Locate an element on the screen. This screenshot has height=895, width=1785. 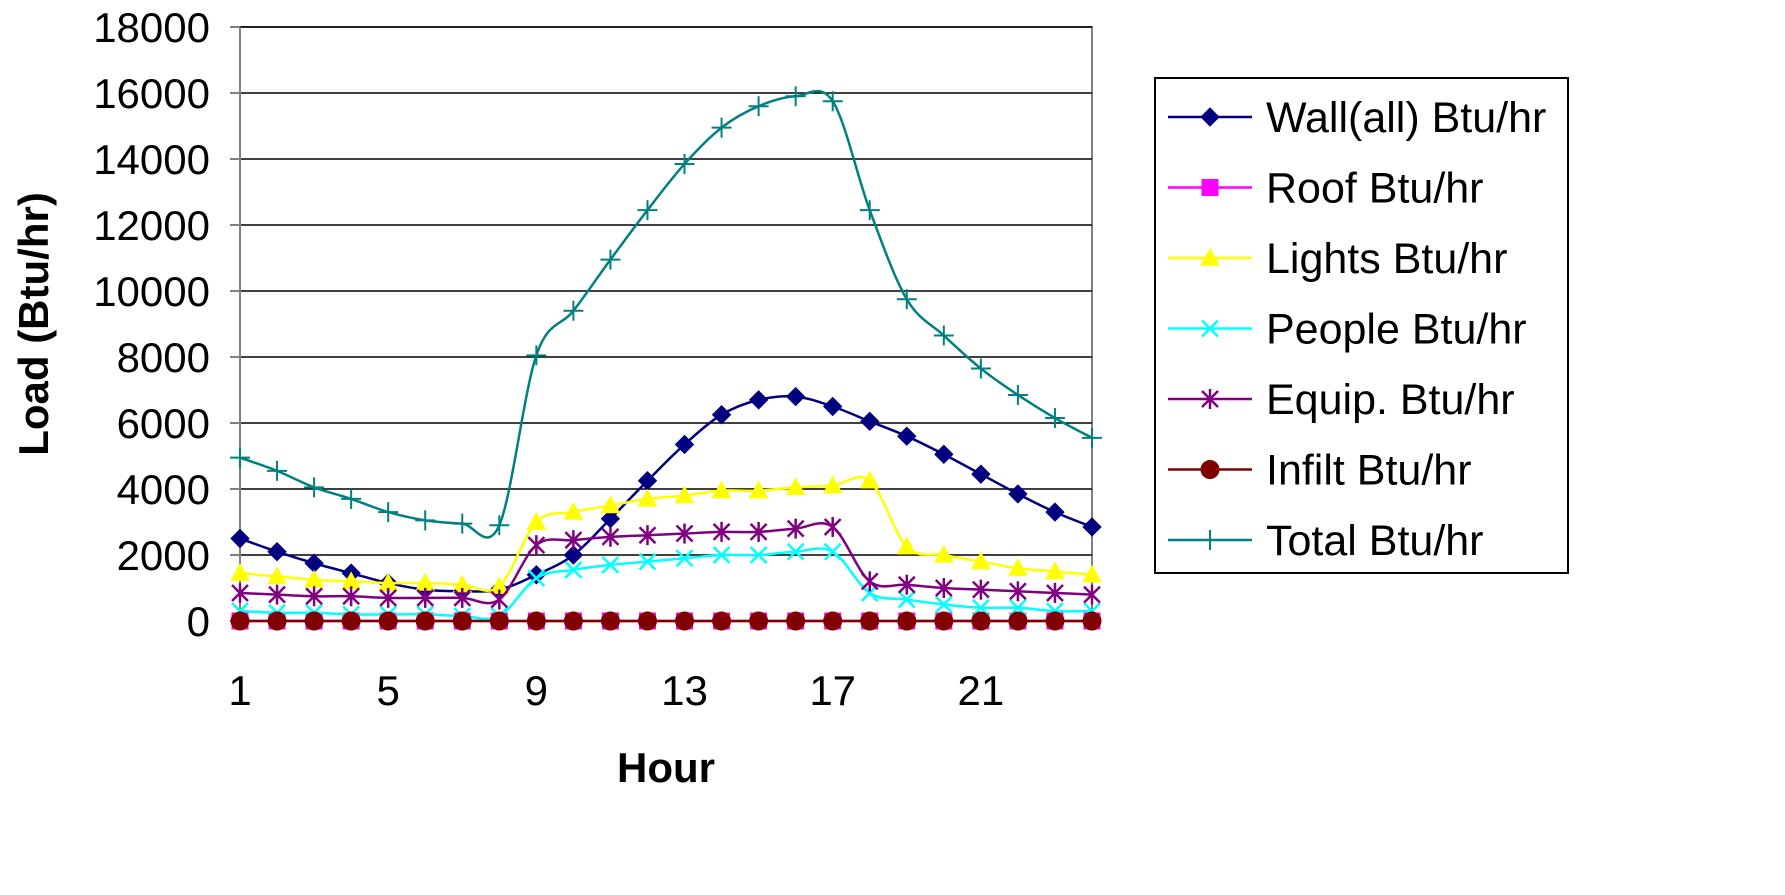
x-tick-label: 1 is located at coordinates (239, 690).